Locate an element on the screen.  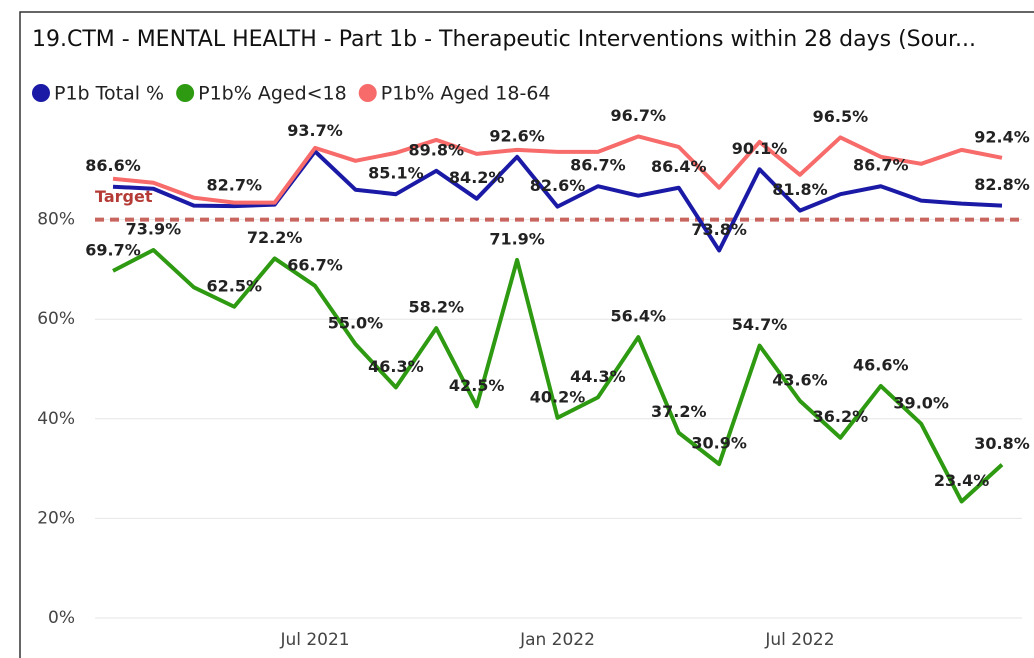
data-label: 44.3% is located at coordinates (598, 376).